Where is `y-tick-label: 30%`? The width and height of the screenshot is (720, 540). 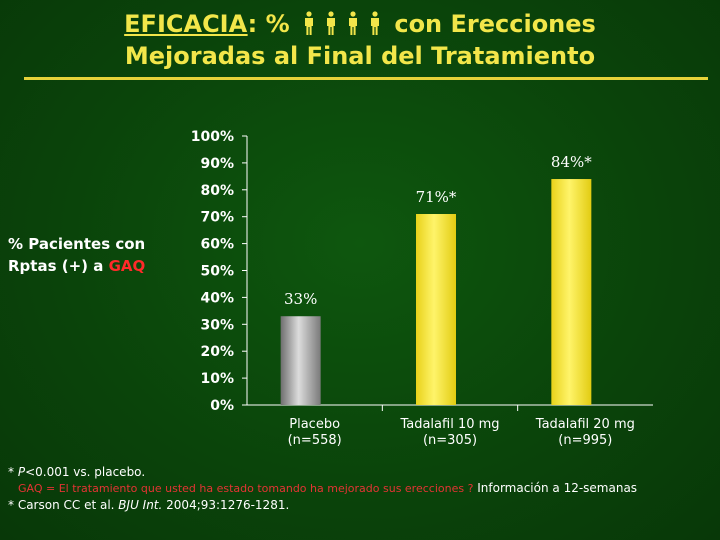 y-tick-label: 30% is located at coordinates (217, 325).